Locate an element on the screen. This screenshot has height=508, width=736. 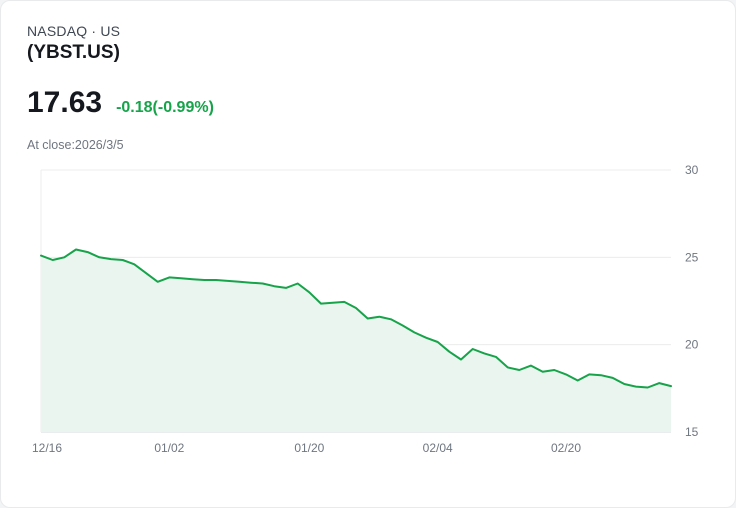
svg-text: 25 is located at coordinates (692, 257).